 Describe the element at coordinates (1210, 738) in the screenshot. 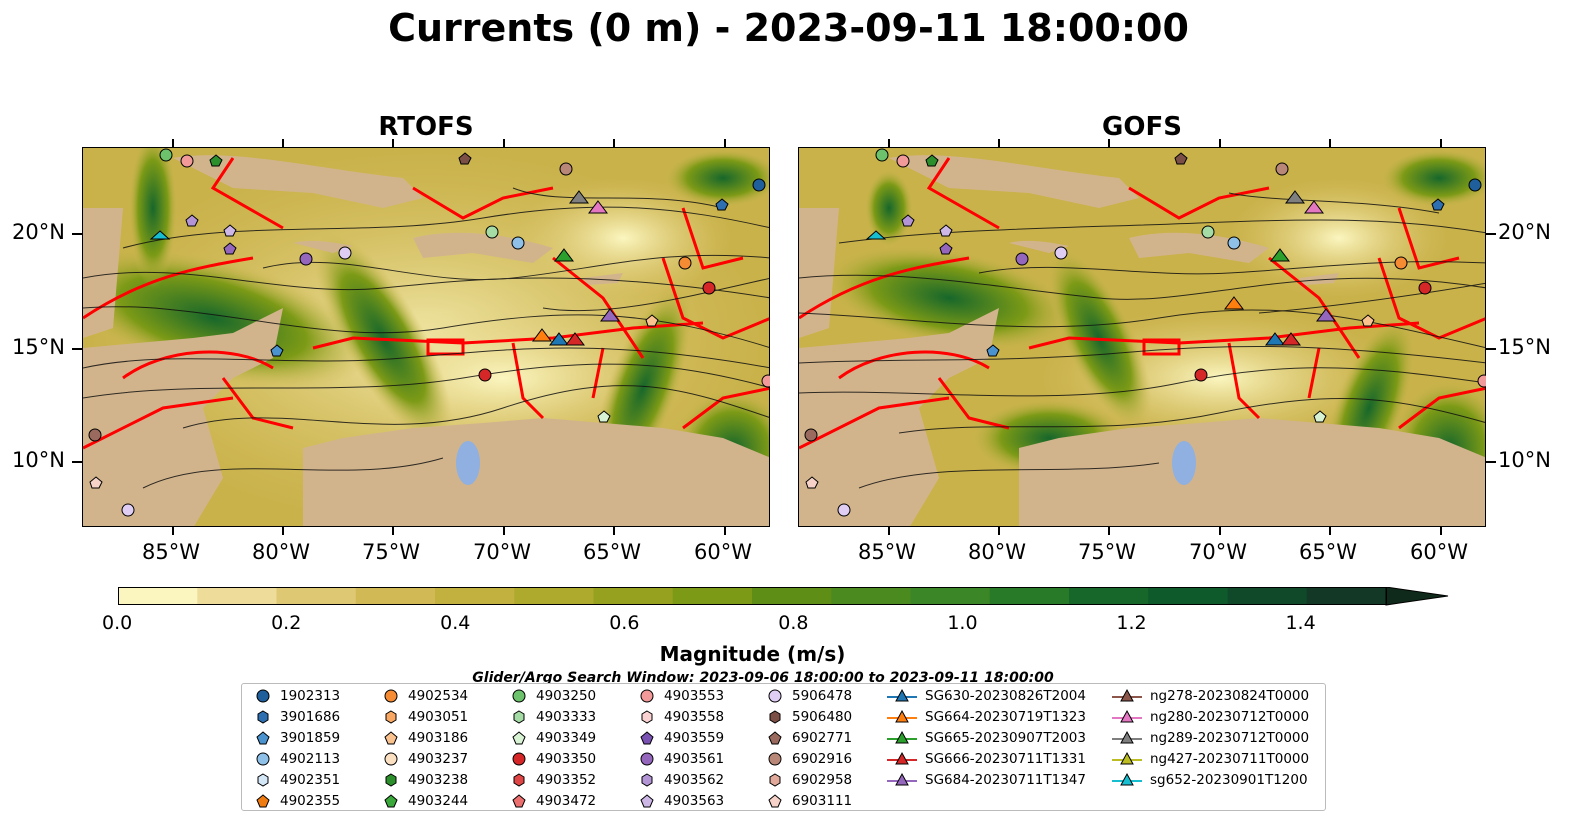

I see `legend-item: ng289-20230712T0000` at that location.